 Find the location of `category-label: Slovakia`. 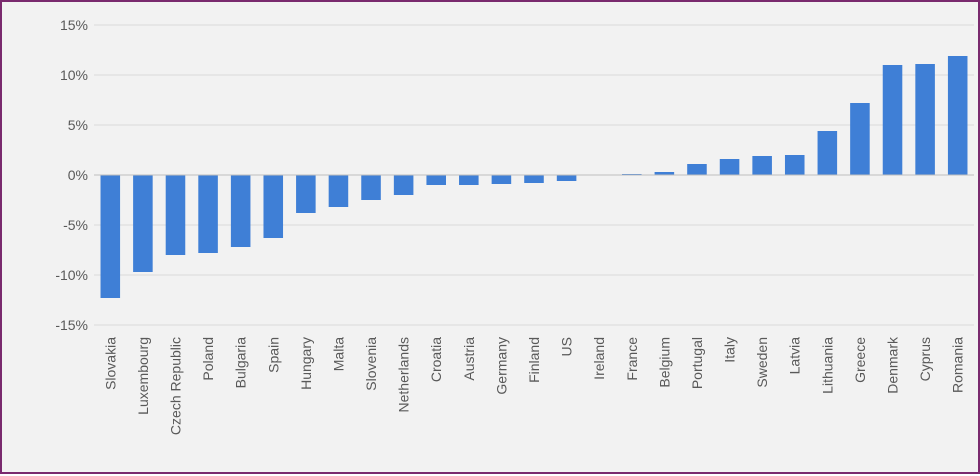

category-label: Slovakia is located at coordinates (110, 363).